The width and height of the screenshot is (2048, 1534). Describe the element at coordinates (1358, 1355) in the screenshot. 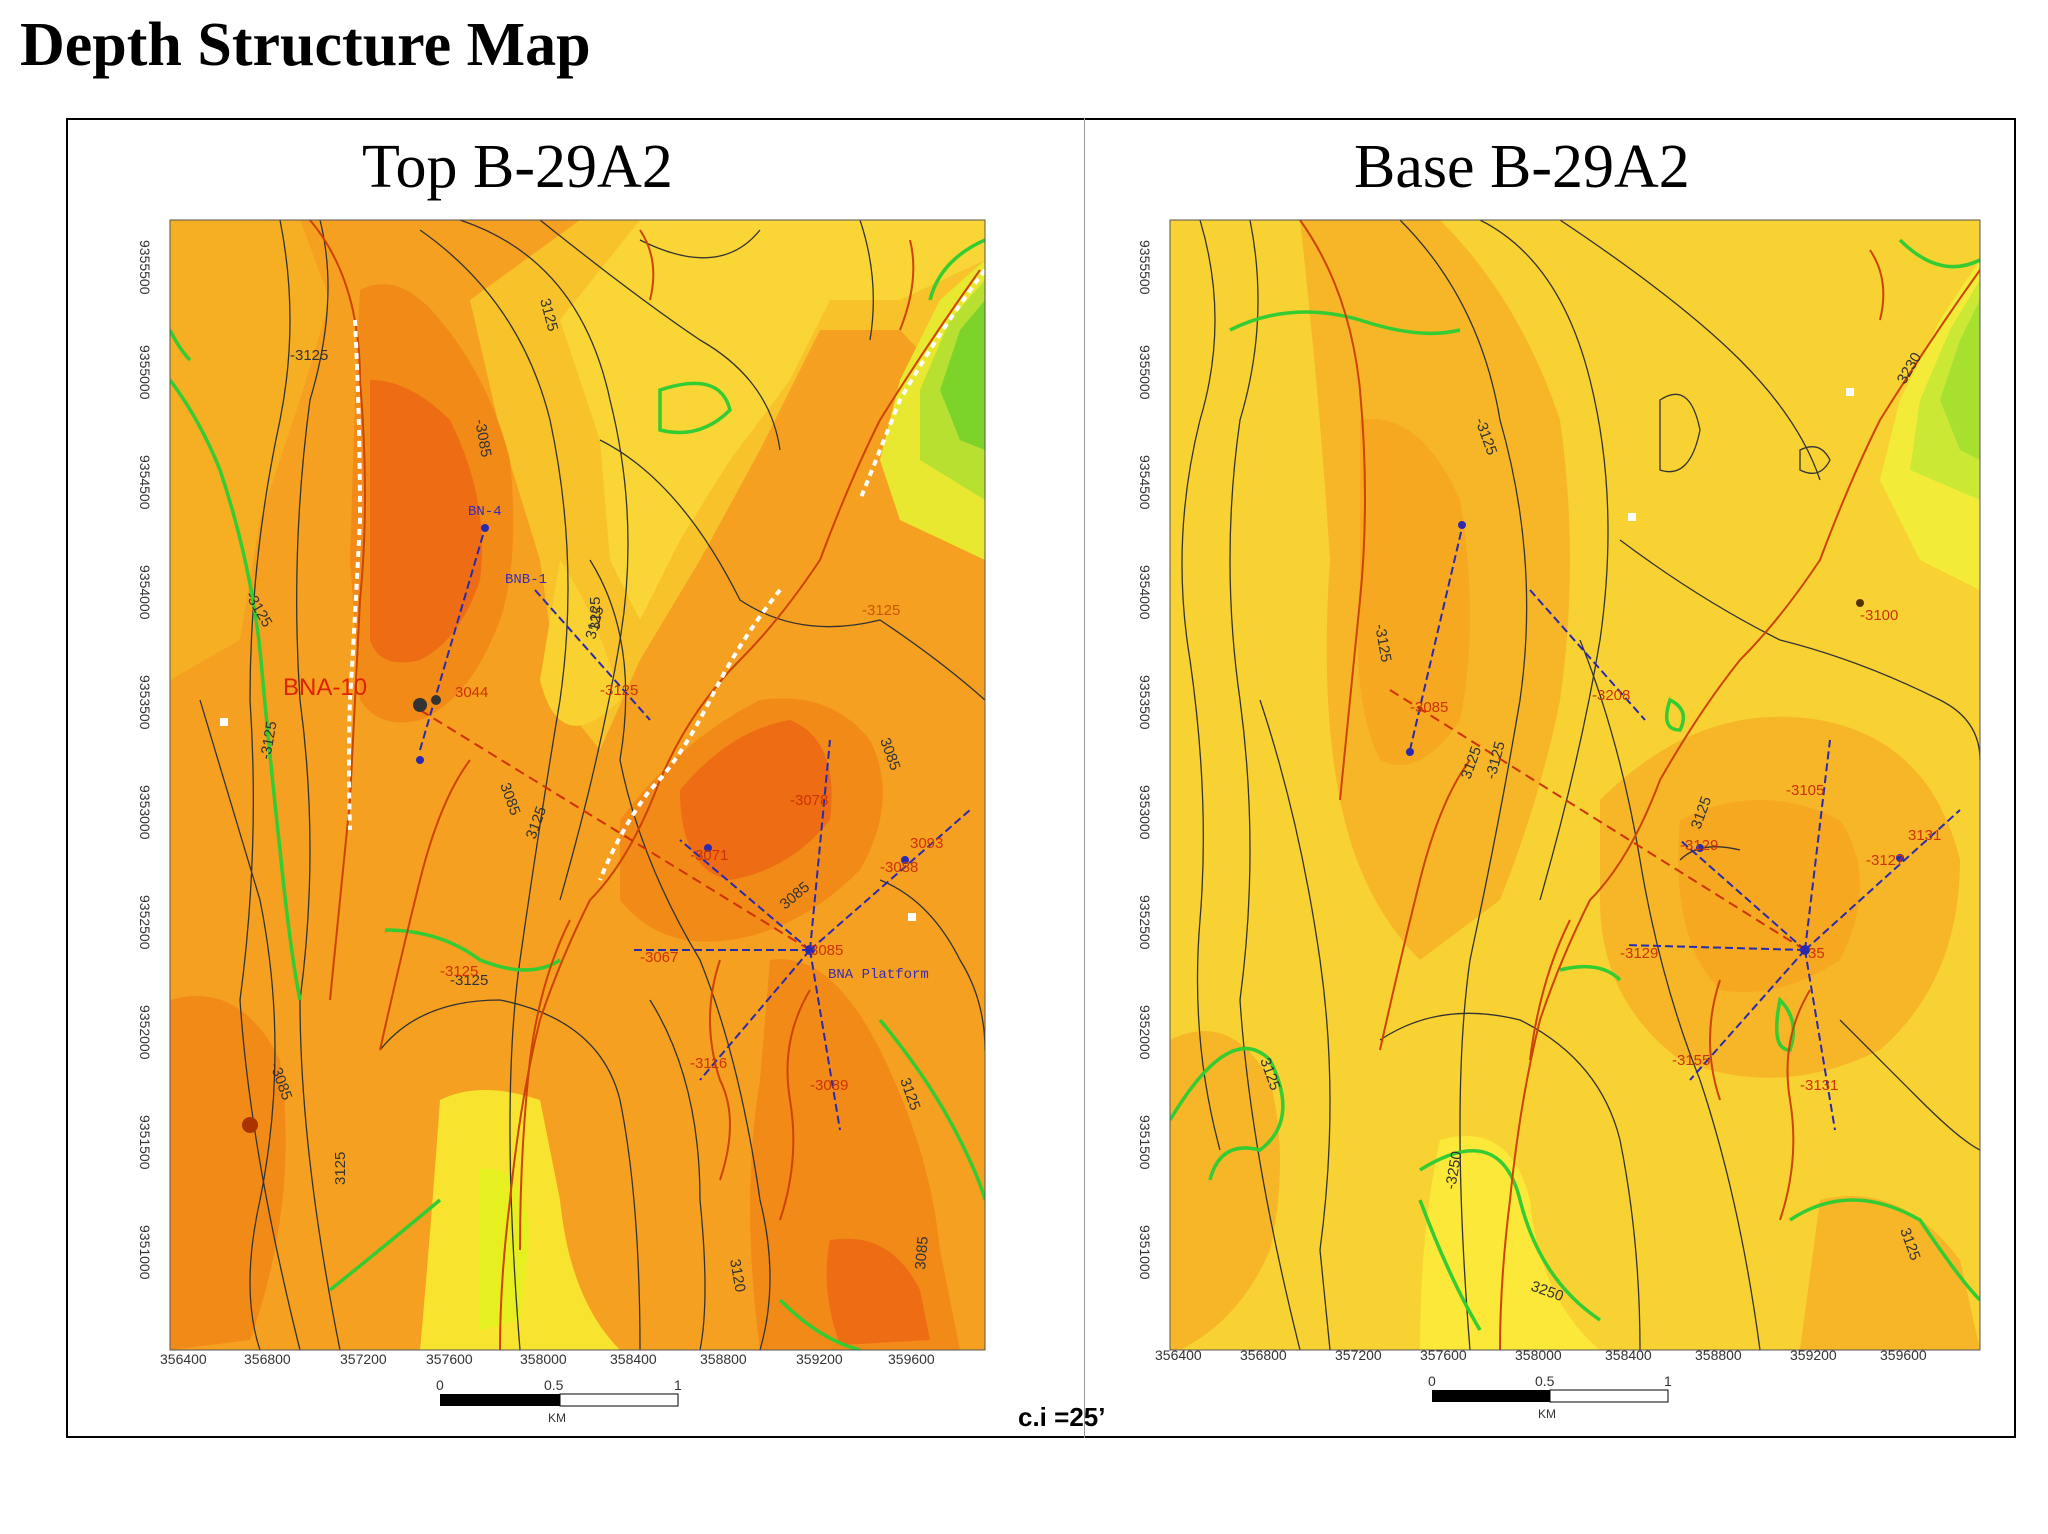

I see `x-tick: 357200` at that location.